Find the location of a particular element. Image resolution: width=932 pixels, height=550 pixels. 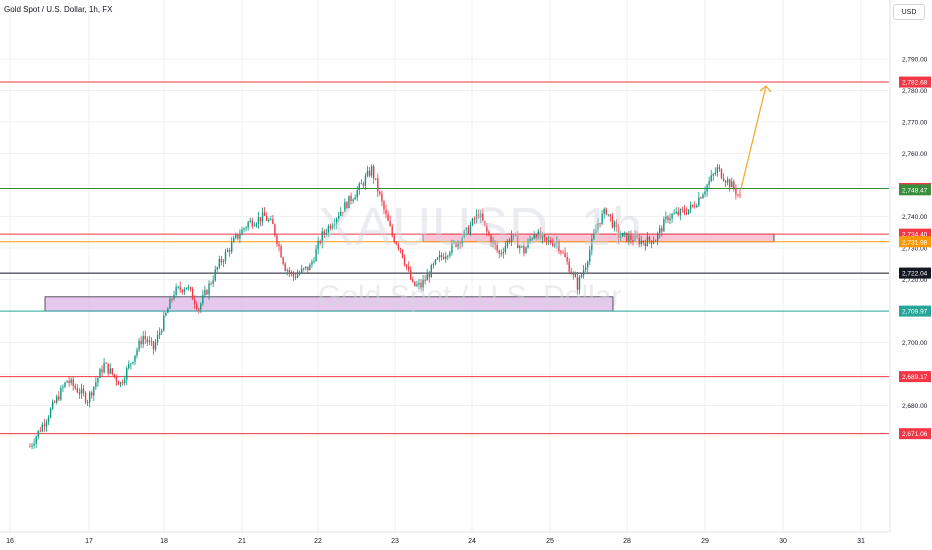

x-tick-label: 31 is located at coordinates (861, 541).